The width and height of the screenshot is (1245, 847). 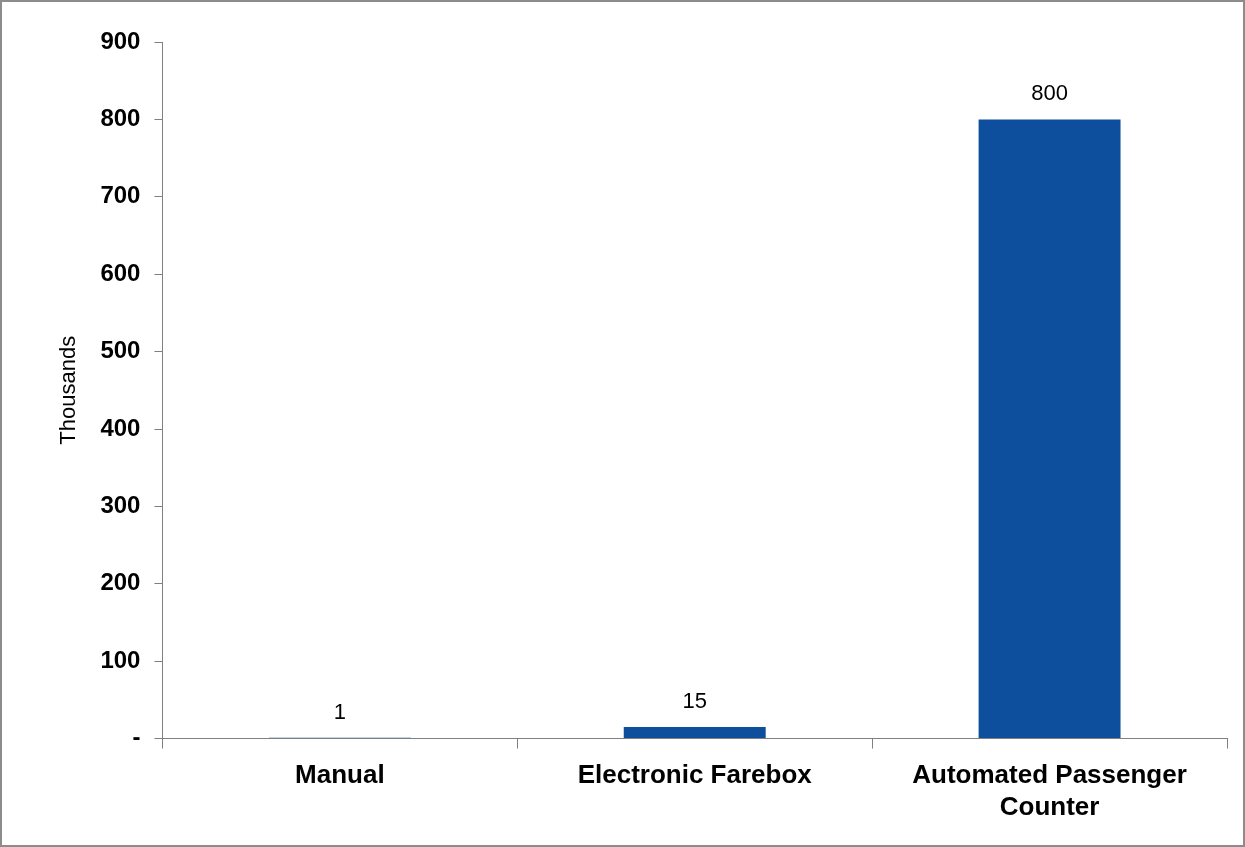 I want to click on y-tick-label: 400, so click(x=120, y=427).